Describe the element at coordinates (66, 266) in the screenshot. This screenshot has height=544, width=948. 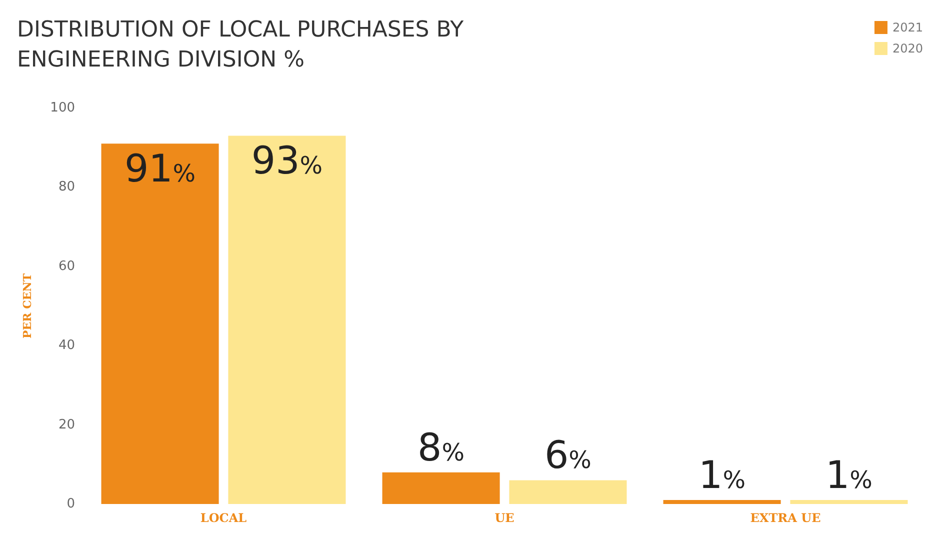
I see `y-tick-label: 60` at that location.